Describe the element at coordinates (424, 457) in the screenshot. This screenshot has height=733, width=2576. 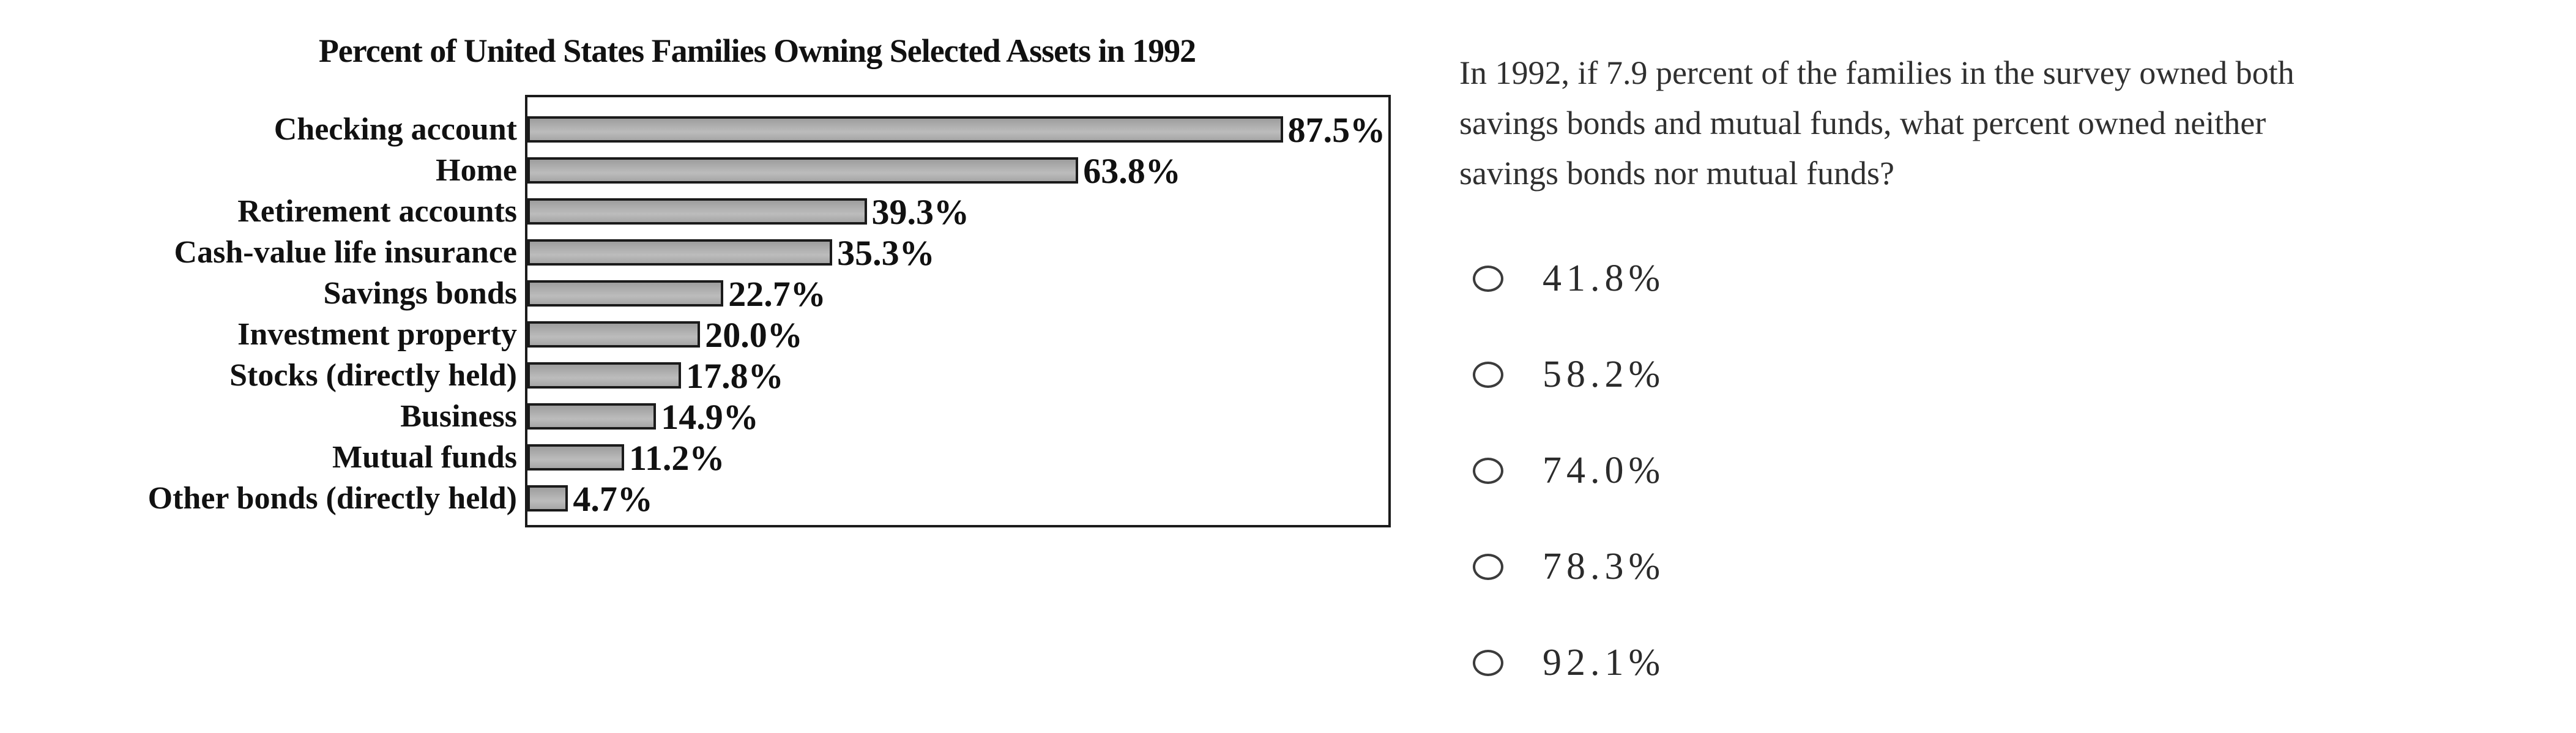
I see `category-label: Mutual funds` at that location.